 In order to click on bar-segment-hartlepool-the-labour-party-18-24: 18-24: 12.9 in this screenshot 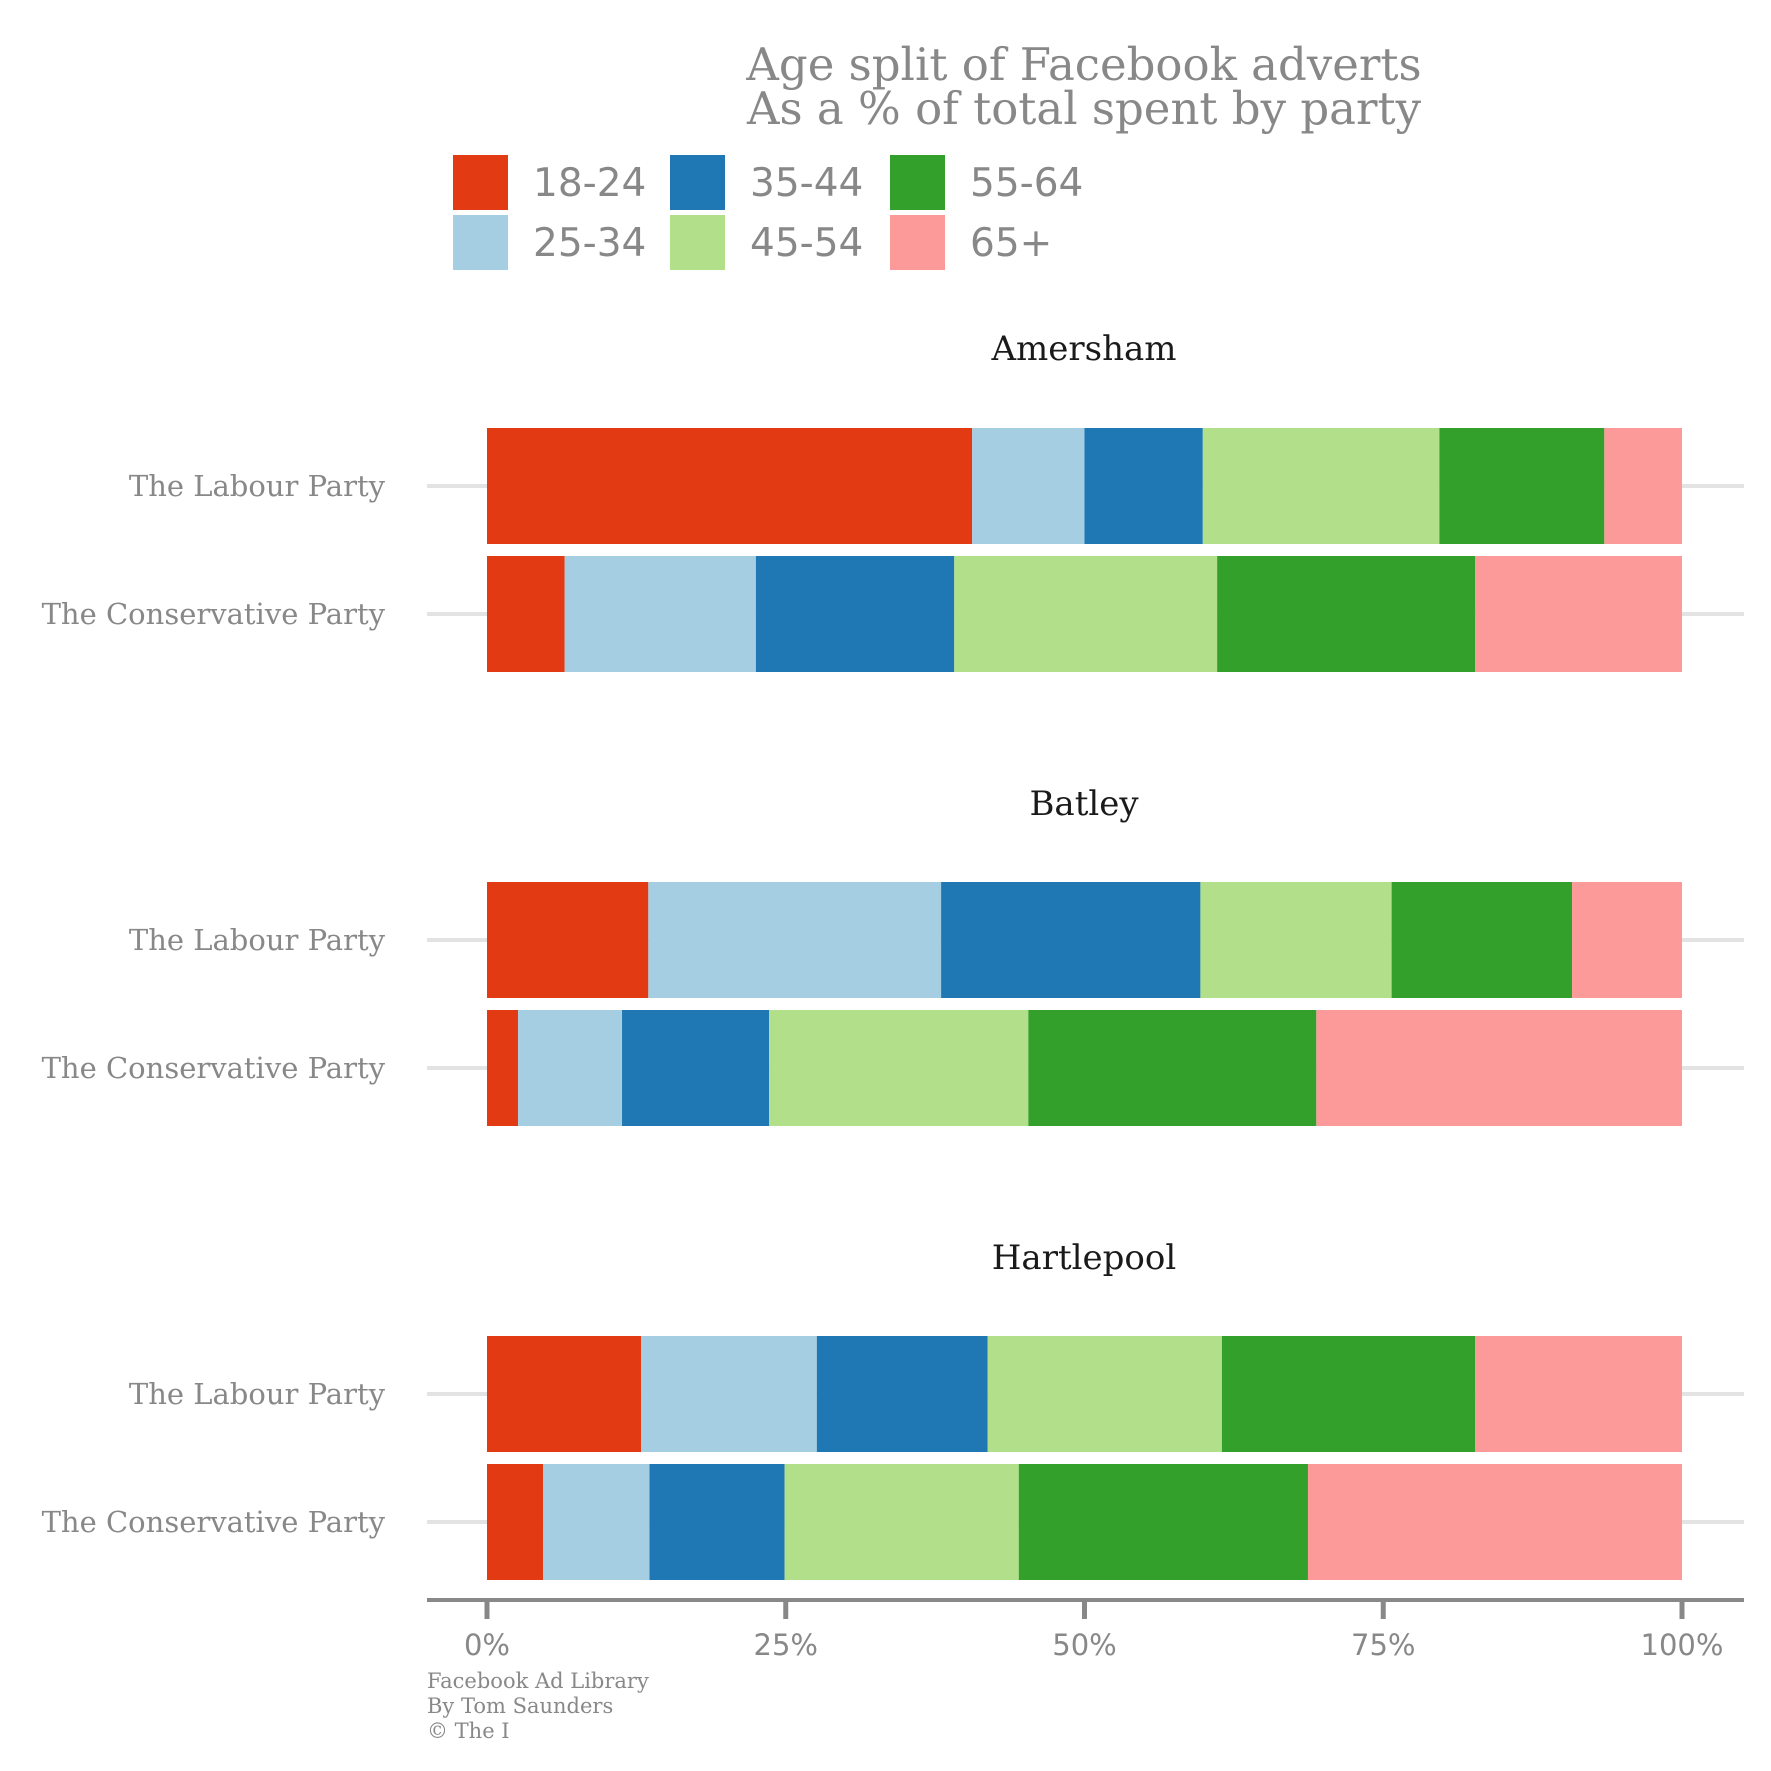, I will do `click(564, 1394)`.